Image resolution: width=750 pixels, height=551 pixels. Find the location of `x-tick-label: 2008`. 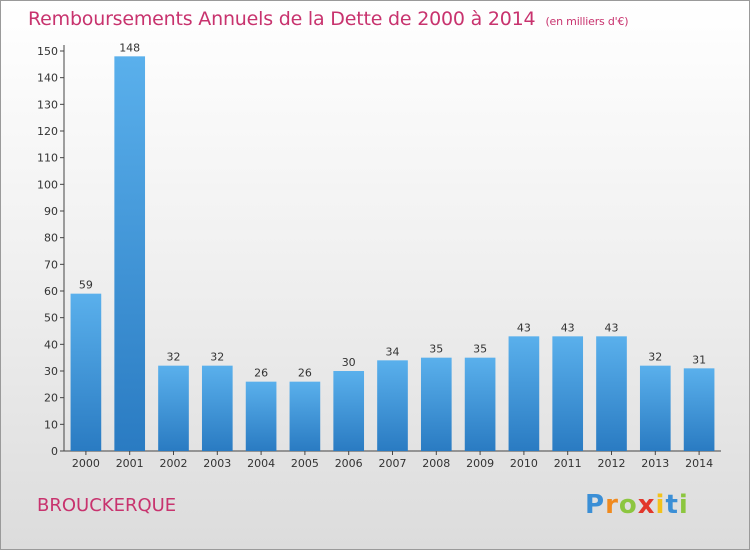

x-tick-label: 2008 is located at coordinates (436, 463).